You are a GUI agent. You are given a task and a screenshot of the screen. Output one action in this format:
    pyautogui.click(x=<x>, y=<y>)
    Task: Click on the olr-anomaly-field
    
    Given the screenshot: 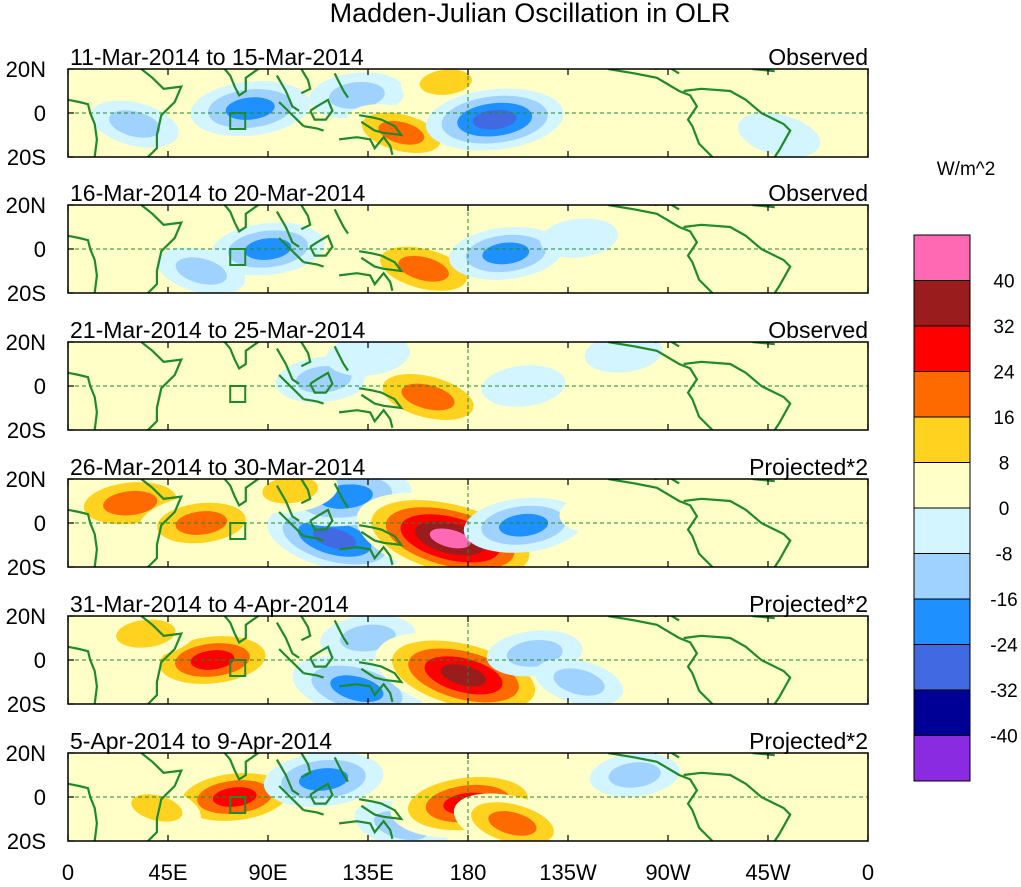 What is the action you would take?
    pyautogui.click(x=468, y=523)
    